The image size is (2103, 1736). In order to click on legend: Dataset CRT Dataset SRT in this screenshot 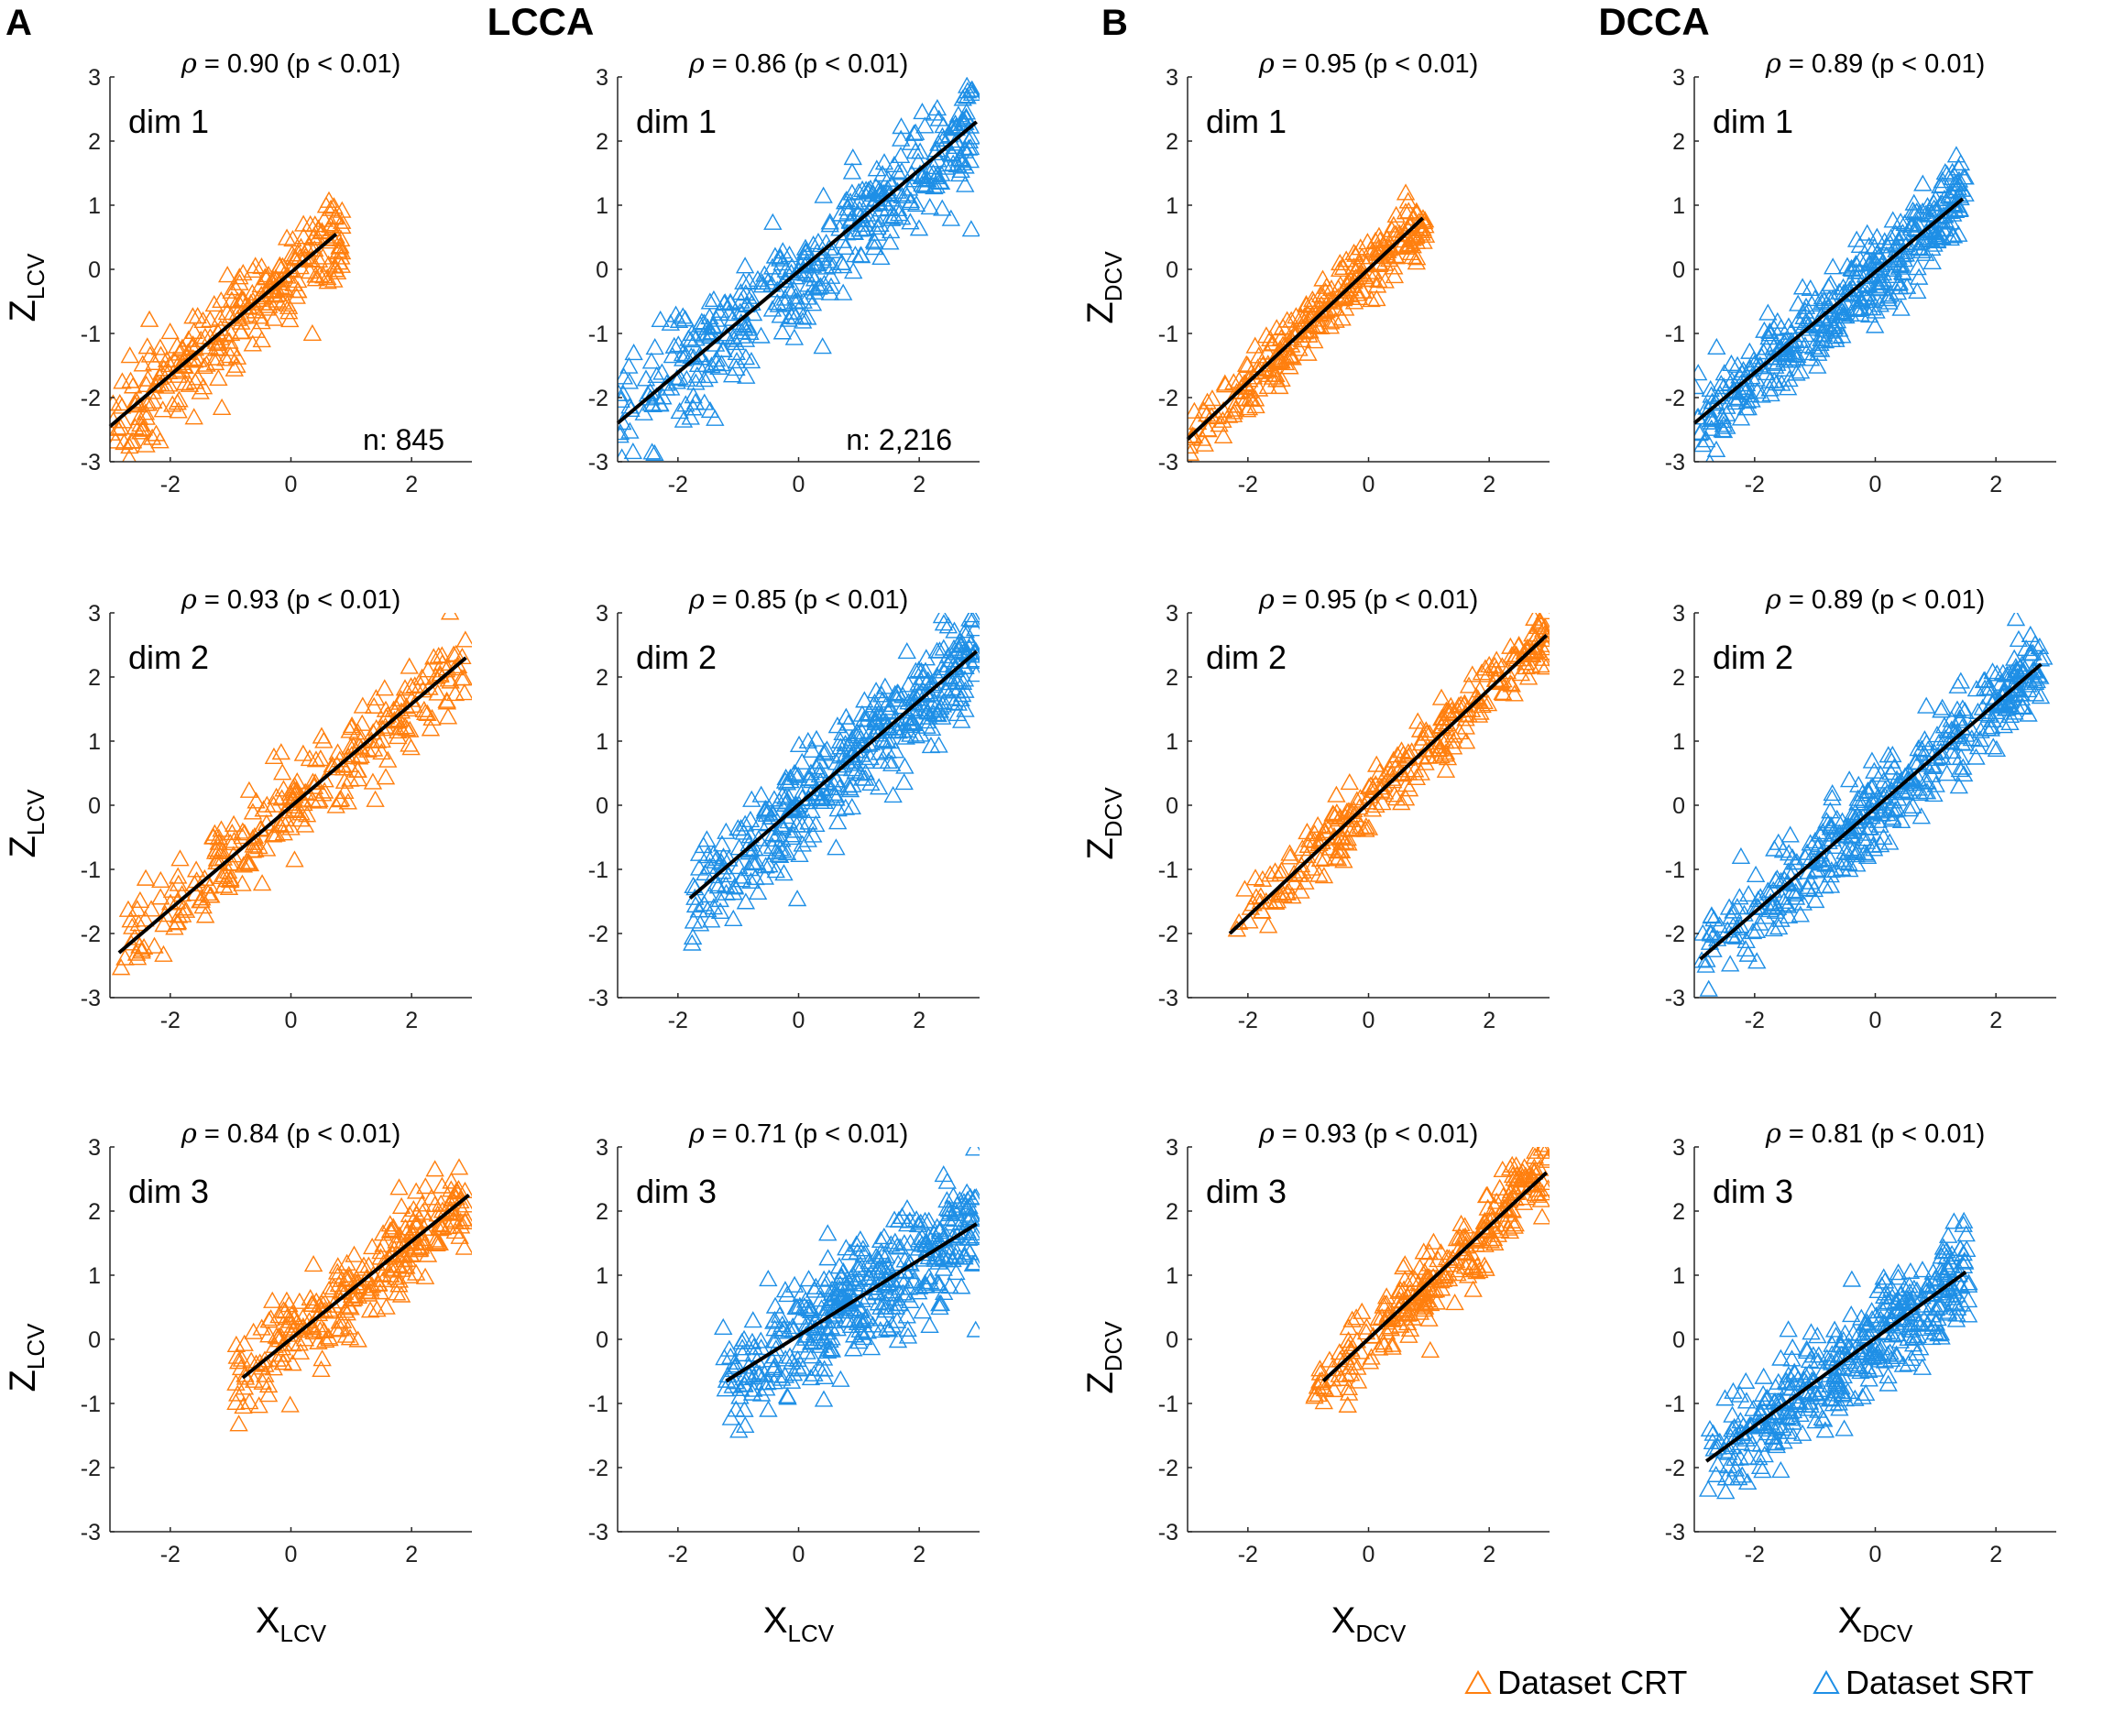, I will do `click(1748, 1683)`.